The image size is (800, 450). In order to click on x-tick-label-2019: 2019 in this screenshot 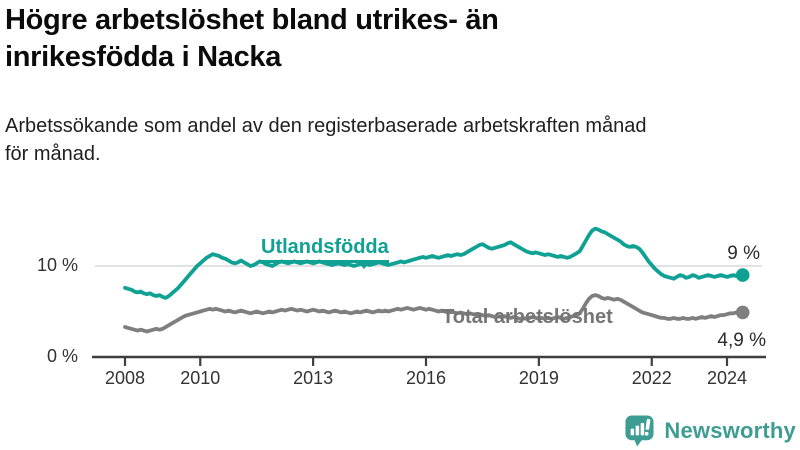, I will do `click(538, 378)`.